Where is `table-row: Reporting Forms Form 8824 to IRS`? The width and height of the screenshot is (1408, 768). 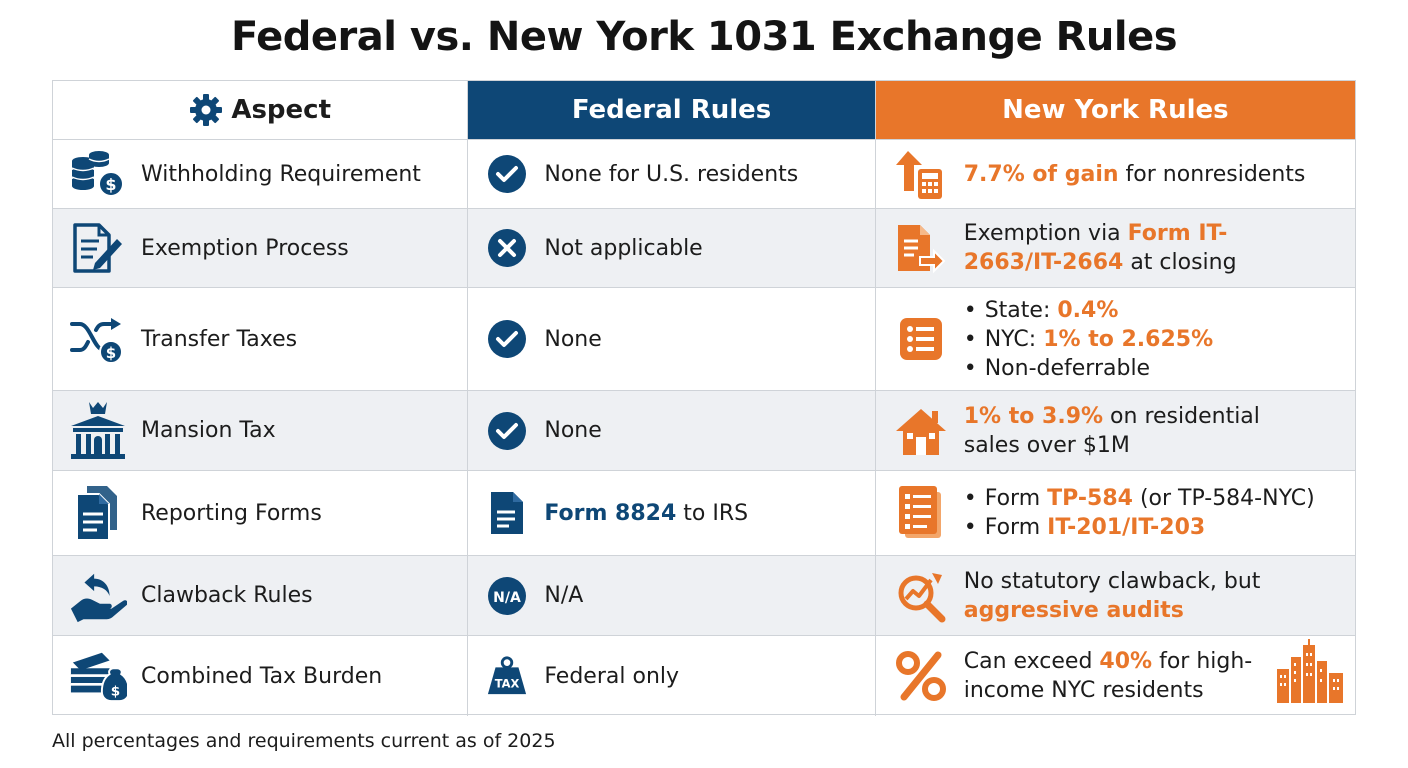 table-row: Reporting Forms Form 8824 to IRS is located at coordinates (704, 513).